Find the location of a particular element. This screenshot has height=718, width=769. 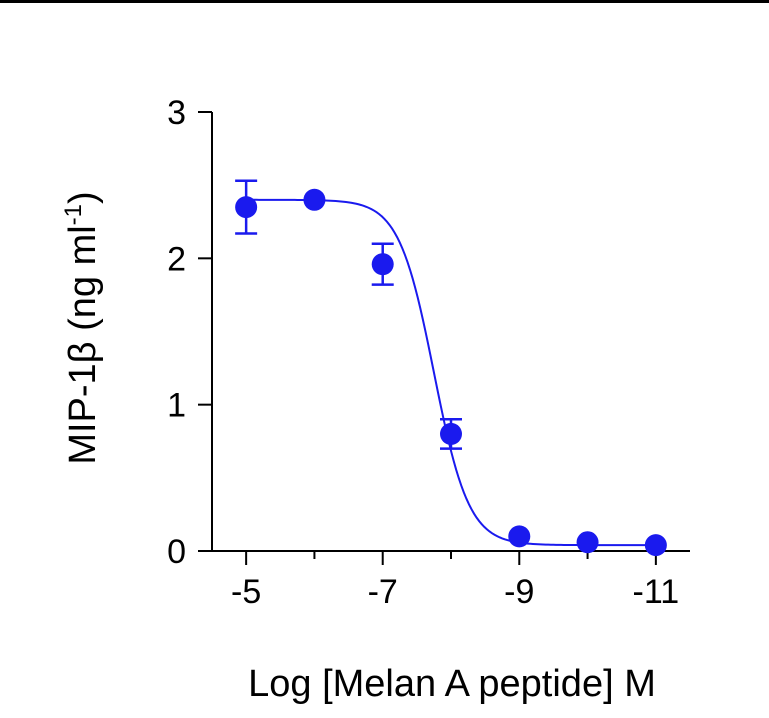

x-tick-label: -11 is located at coordinates (656, 592).